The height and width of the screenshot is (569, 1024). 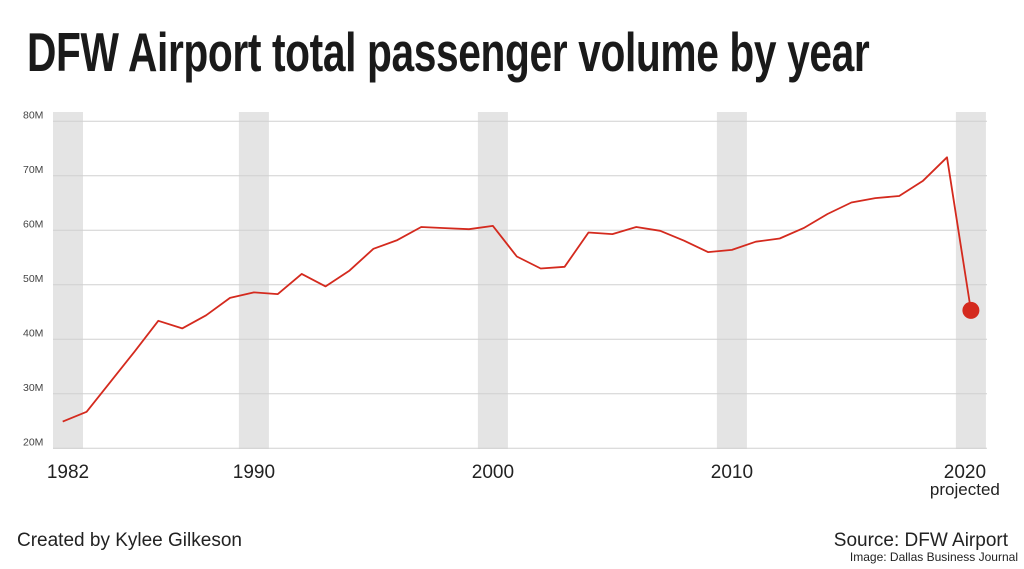 I want to click on shaded-band-2010, so click(x=731, y=280).